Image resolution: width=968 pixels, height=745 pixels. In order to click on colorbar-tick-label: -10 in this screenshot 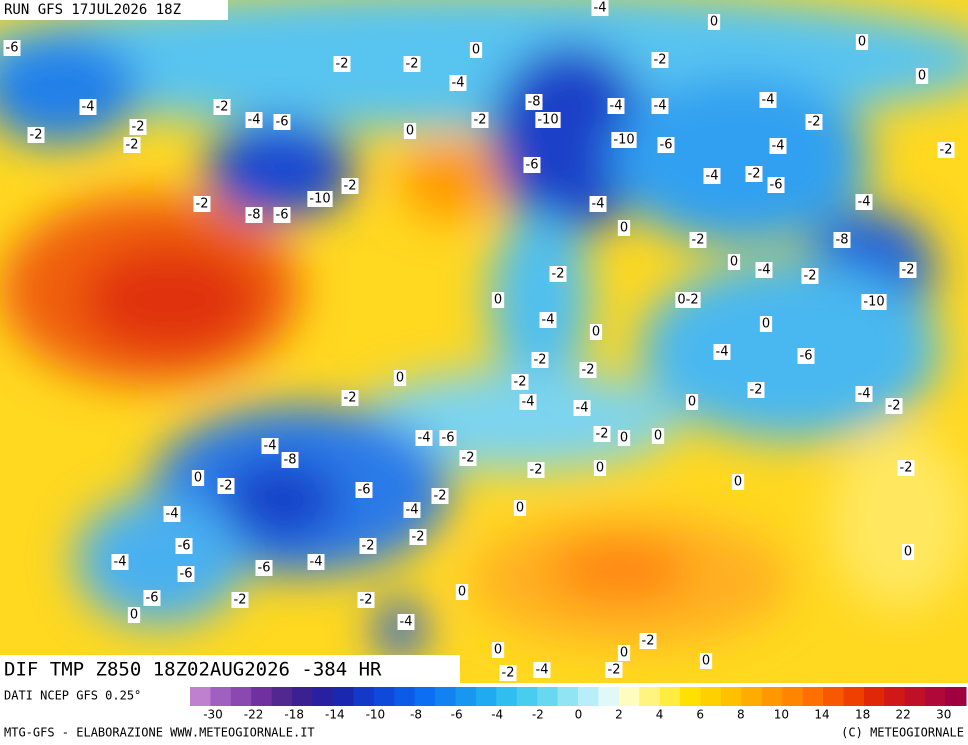, I will do `click(376, 715)`.